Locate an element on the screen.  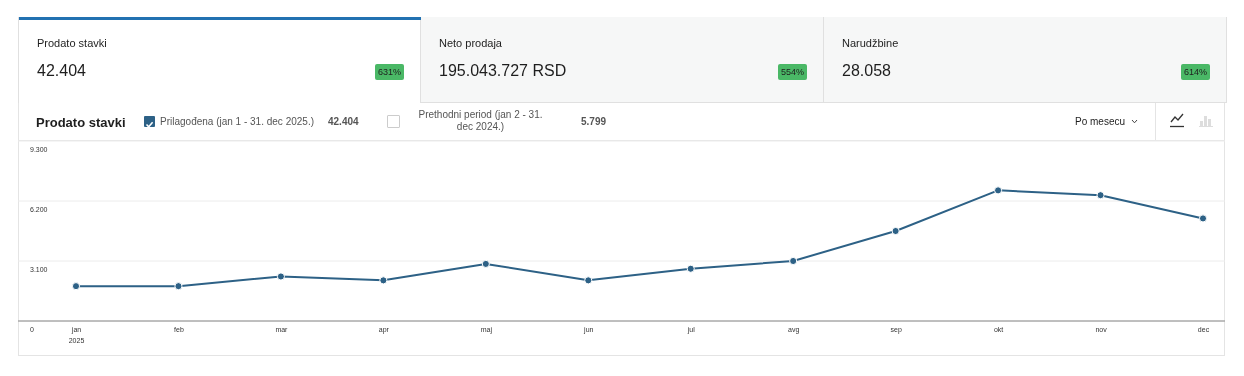
text: 554% is located at coordinates (792, 72).